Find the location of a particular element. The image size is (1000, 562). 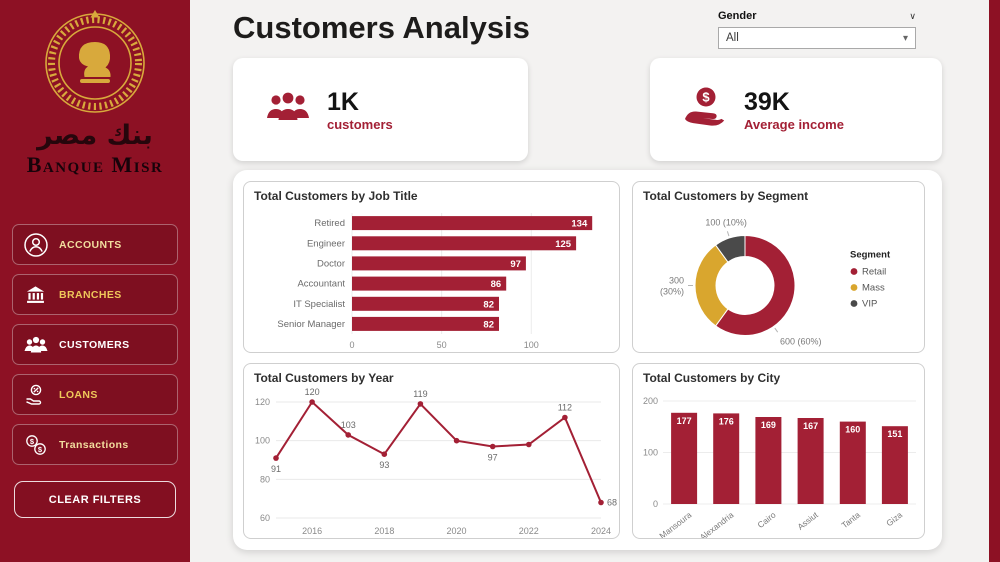

slicer-collapse-icon: ∨ is located at coordinates (912, 15).